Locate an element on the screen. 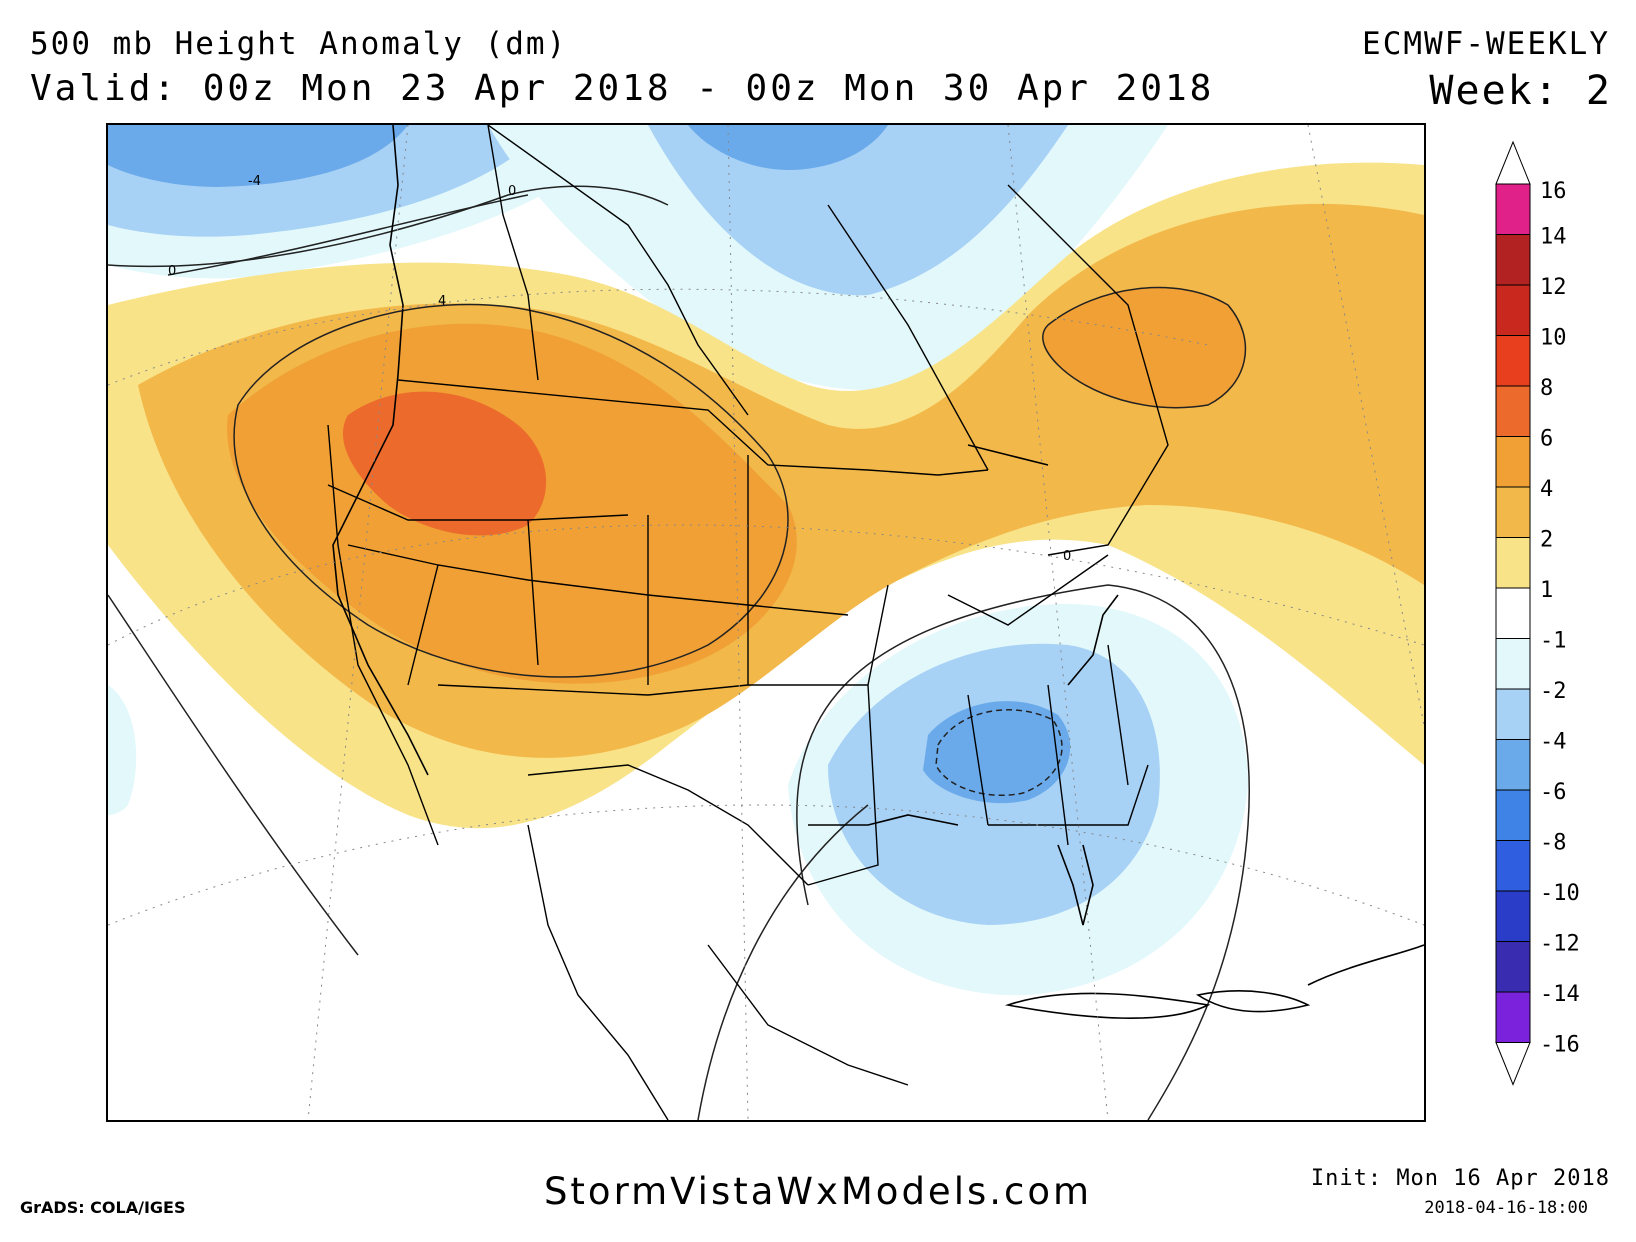 Image resolution: width=1636 pixels, height=1242 pixels. init-time: Init: Mon 16 Apr 2018 is located at coordinates (1460, 1178).